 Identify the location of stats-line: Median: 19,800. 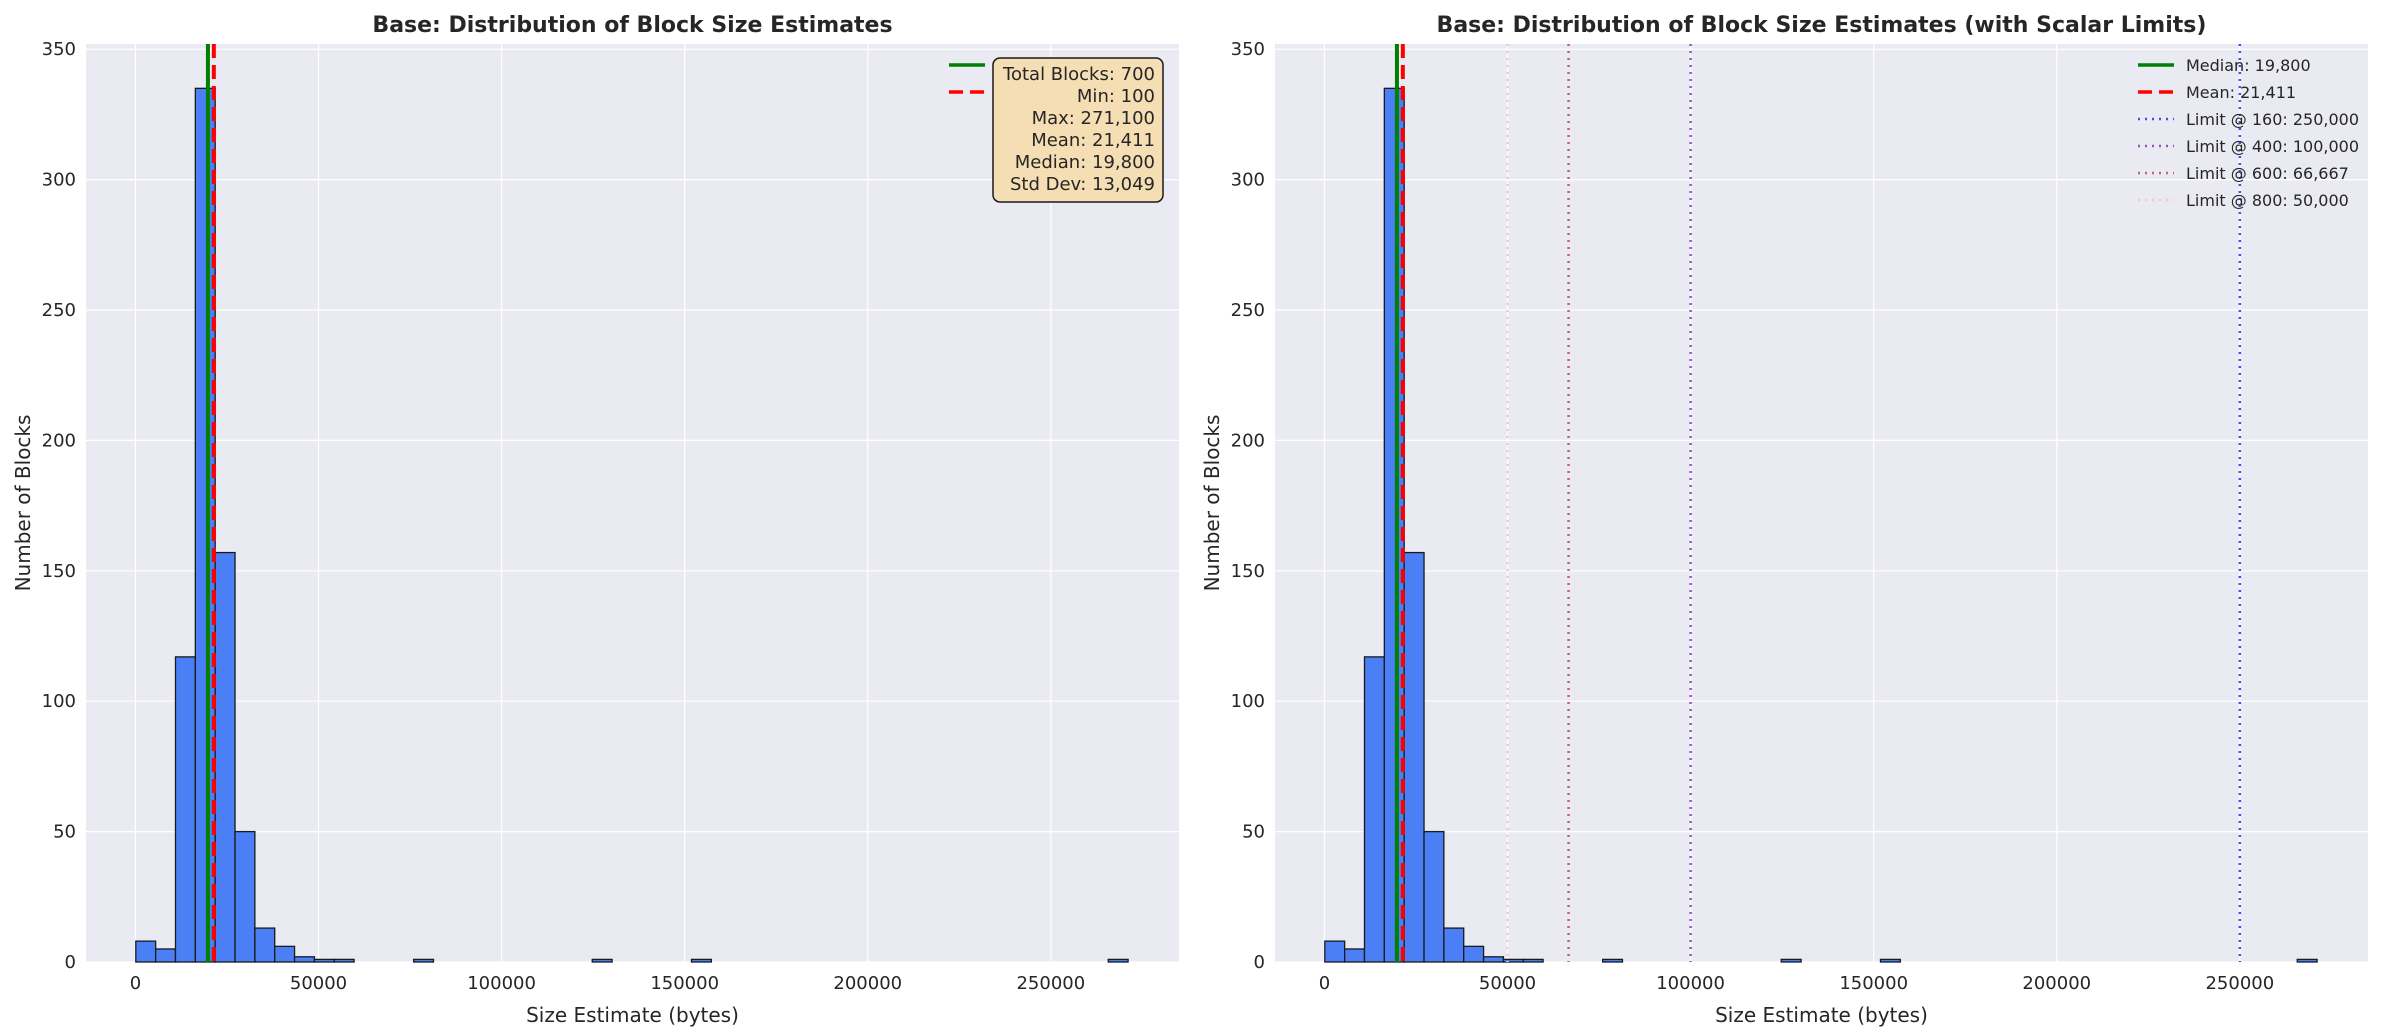
(1085, 162).